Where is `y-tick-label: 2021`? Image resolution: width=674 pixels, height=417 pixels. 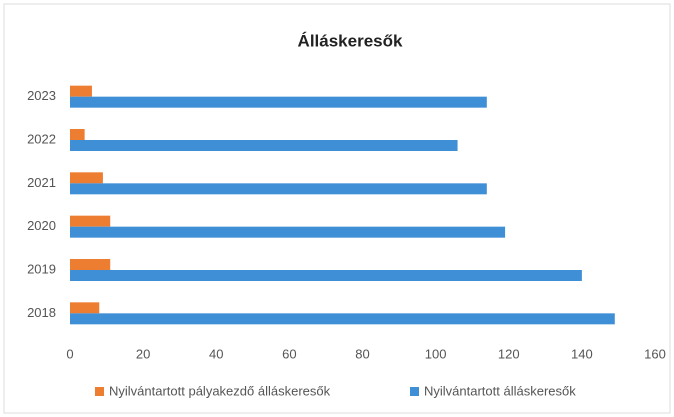
y-tick-label: 2021 is located at coordinates (41, 182).